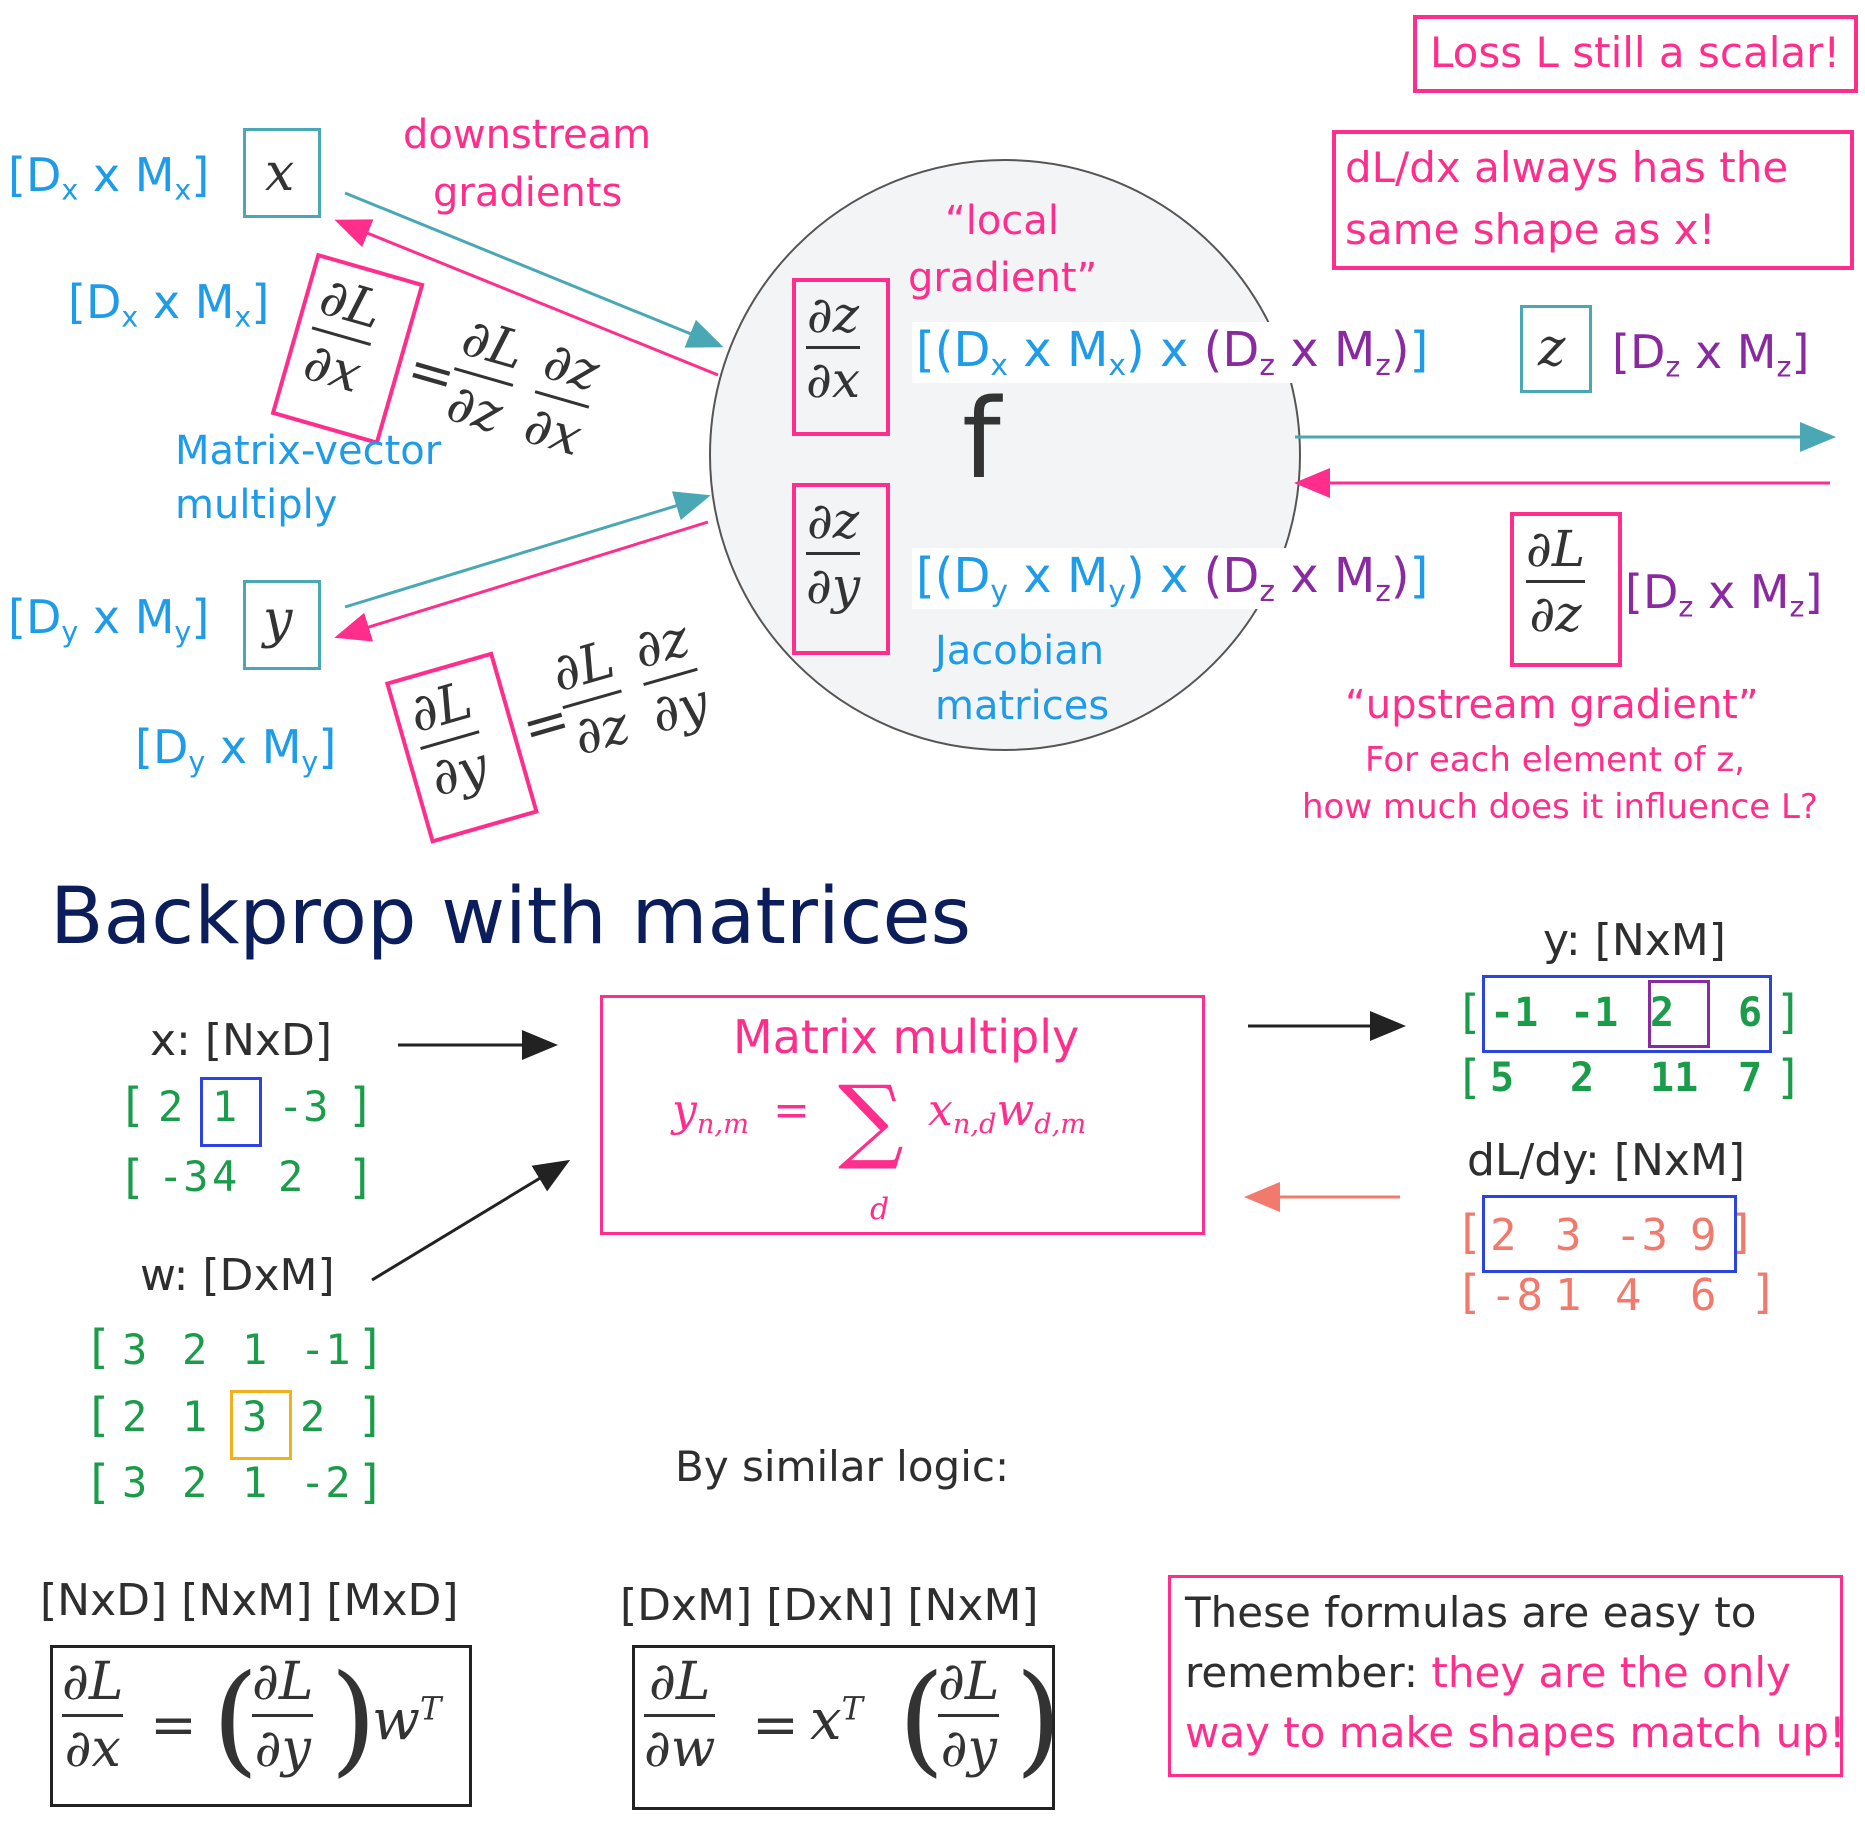 Image resolution: width=1865 pixels, height=1833 pixels. What do you see at coordinates (921, 1719) in the screenshot?
I see `formula-dLdw-lparen: (` at bounding box center [921, 1719].